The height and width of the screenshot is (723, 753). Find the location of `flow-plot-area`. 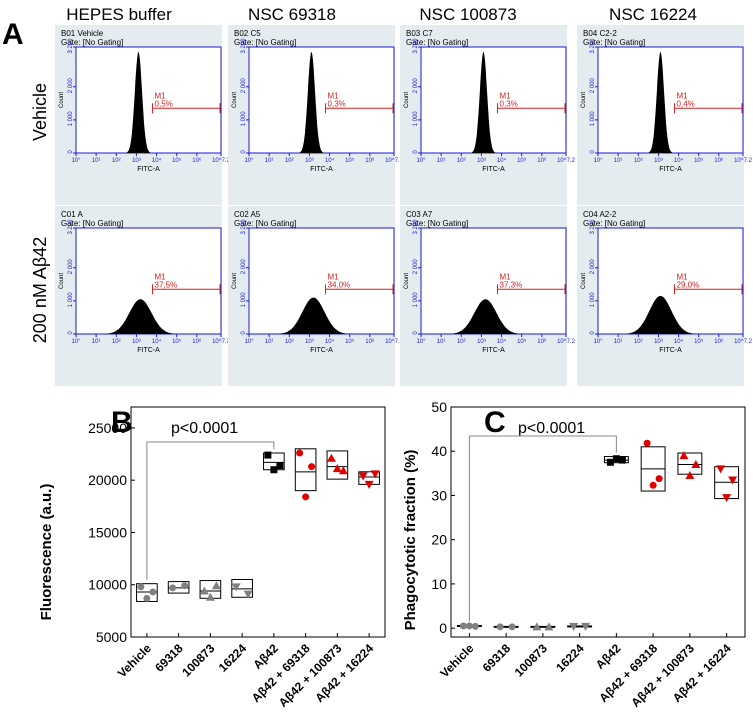

flow-plot-area is located at coordinates (321, 100).